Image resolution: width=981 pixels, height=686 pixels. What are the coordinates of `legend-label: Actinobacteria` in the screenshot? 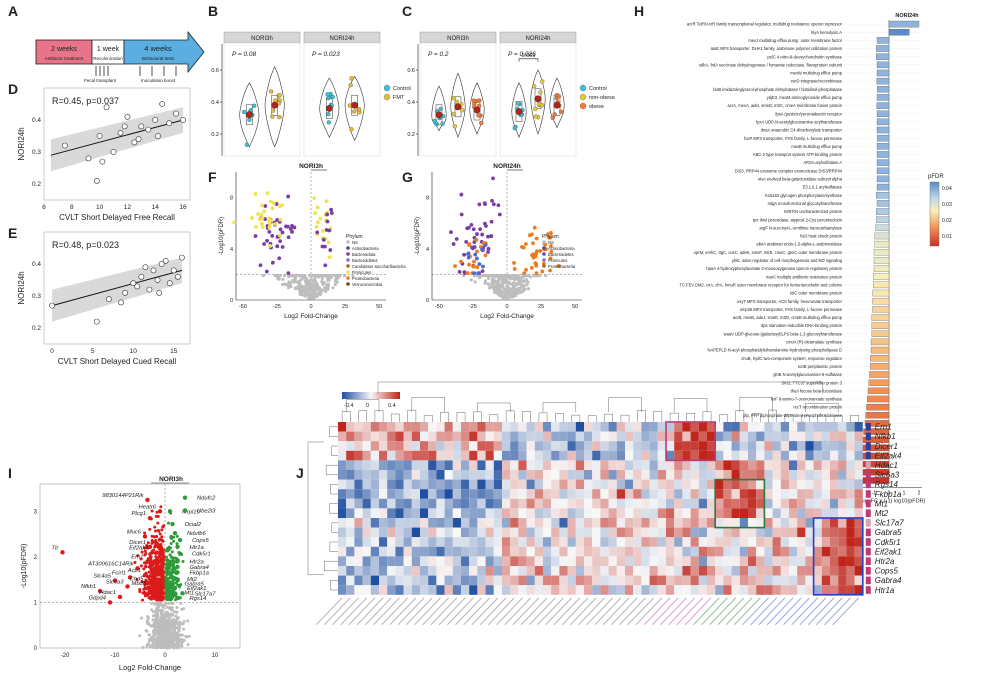 It's located at (561, 248).